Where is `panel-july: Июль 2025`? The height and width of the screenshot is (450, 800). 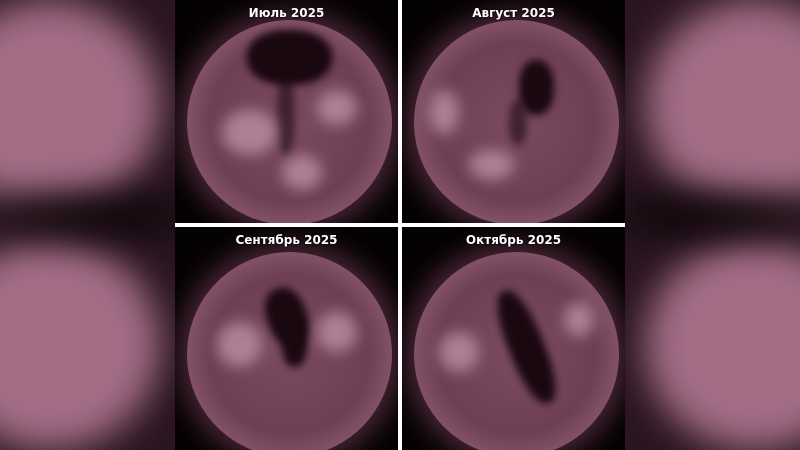
panel-july: Июль 2025 is located at coordinates (286, 111).